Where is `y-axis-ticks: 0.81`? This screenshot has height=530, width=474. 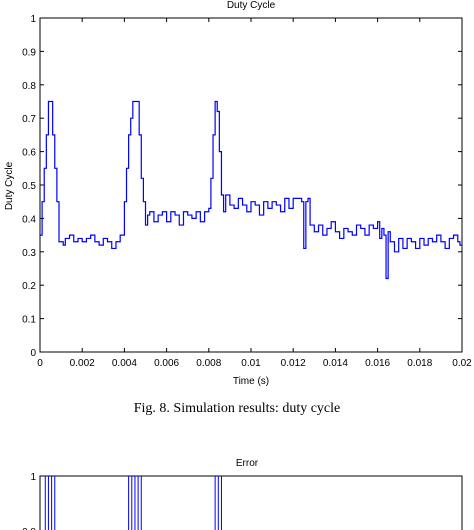 y-axis-ticks: 0.81 is located at coordinates (242, 501).